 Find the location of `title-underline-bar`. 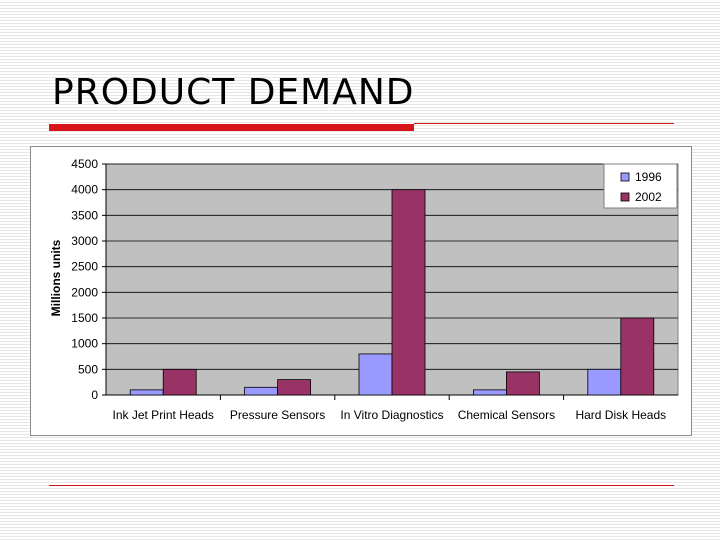

title-underline-bar is located at coordinates (231, 127).